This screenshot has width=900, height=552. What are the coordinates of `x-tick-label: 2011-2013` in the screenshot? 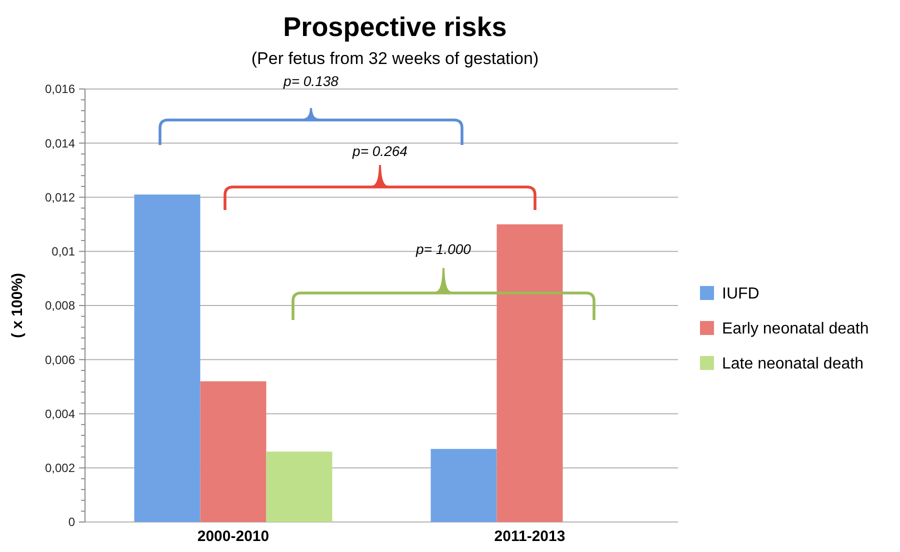 It's located at (530, 536).